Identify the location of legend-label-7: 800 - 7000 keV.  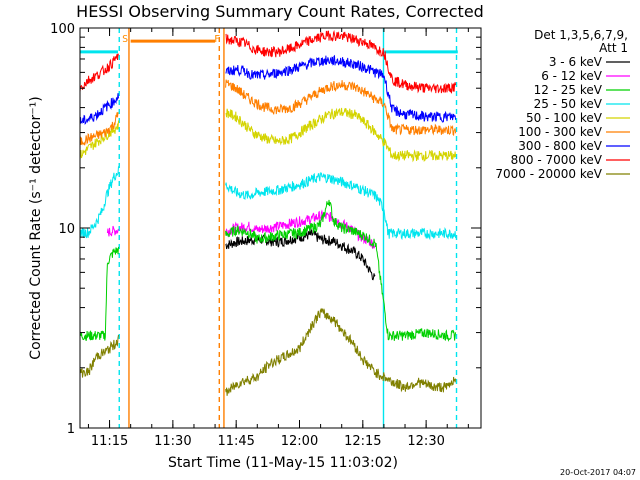
(557, 160).